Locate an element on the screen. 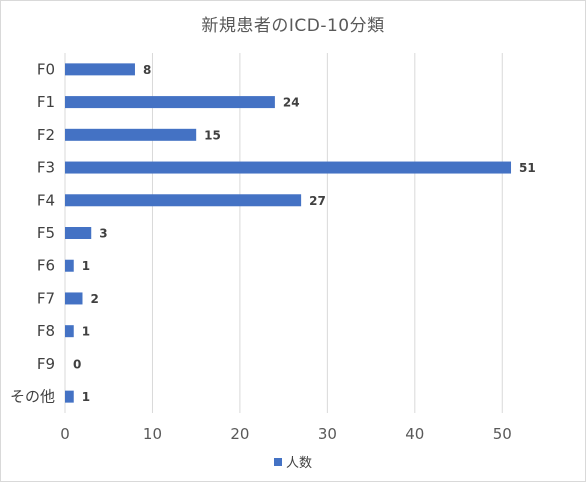 This screenshot has height=482, width=586. legend-swatch is located at coordinates (277, 462).